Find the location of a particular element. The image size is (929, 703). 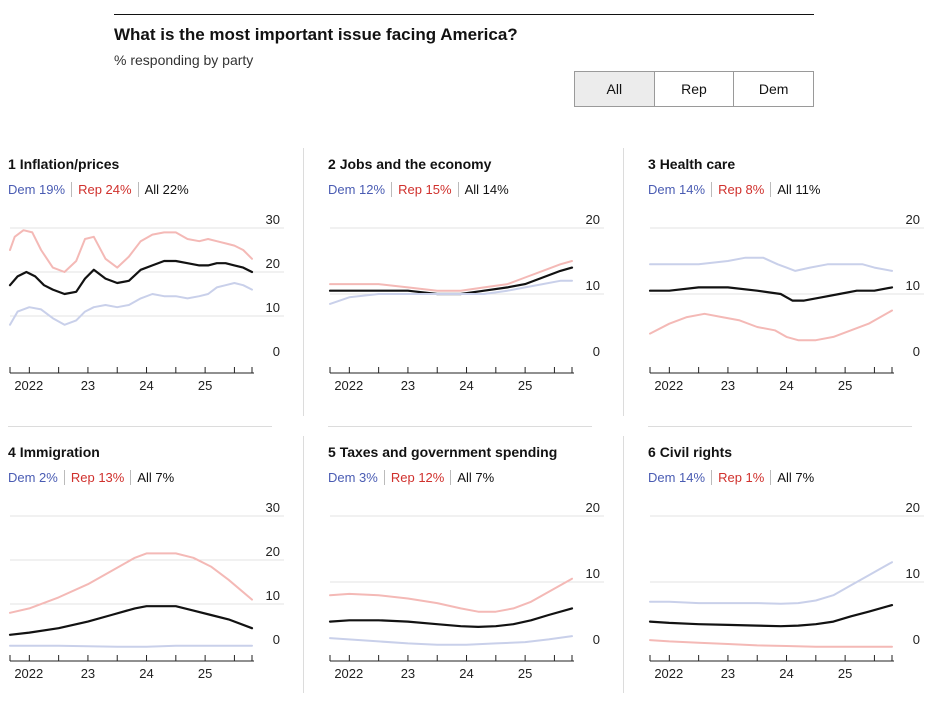

chart-legend: Dem 3% Rep 12% All 7% is located at coordinates (414, 477).